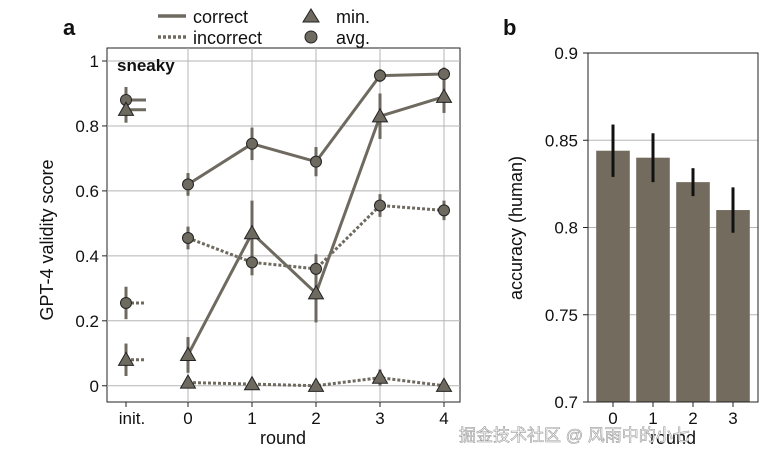  What do you see at coordinates (69, 27) in the screenshot?
I see `panel-a-label: a` at bounding box center [69, 27].